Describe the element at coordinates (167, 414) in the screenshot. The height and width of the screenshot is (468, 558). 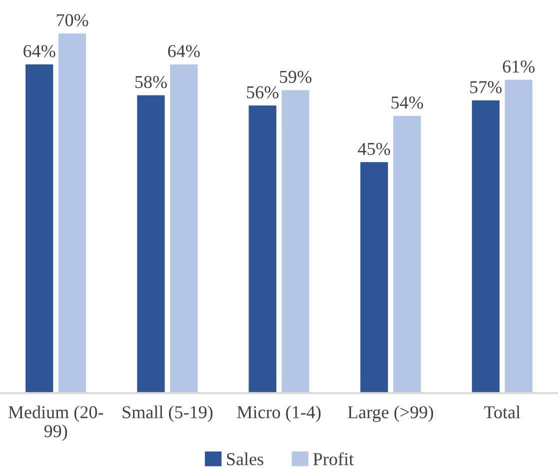
I see `x-tick-label: Small (5-19)` at that location.